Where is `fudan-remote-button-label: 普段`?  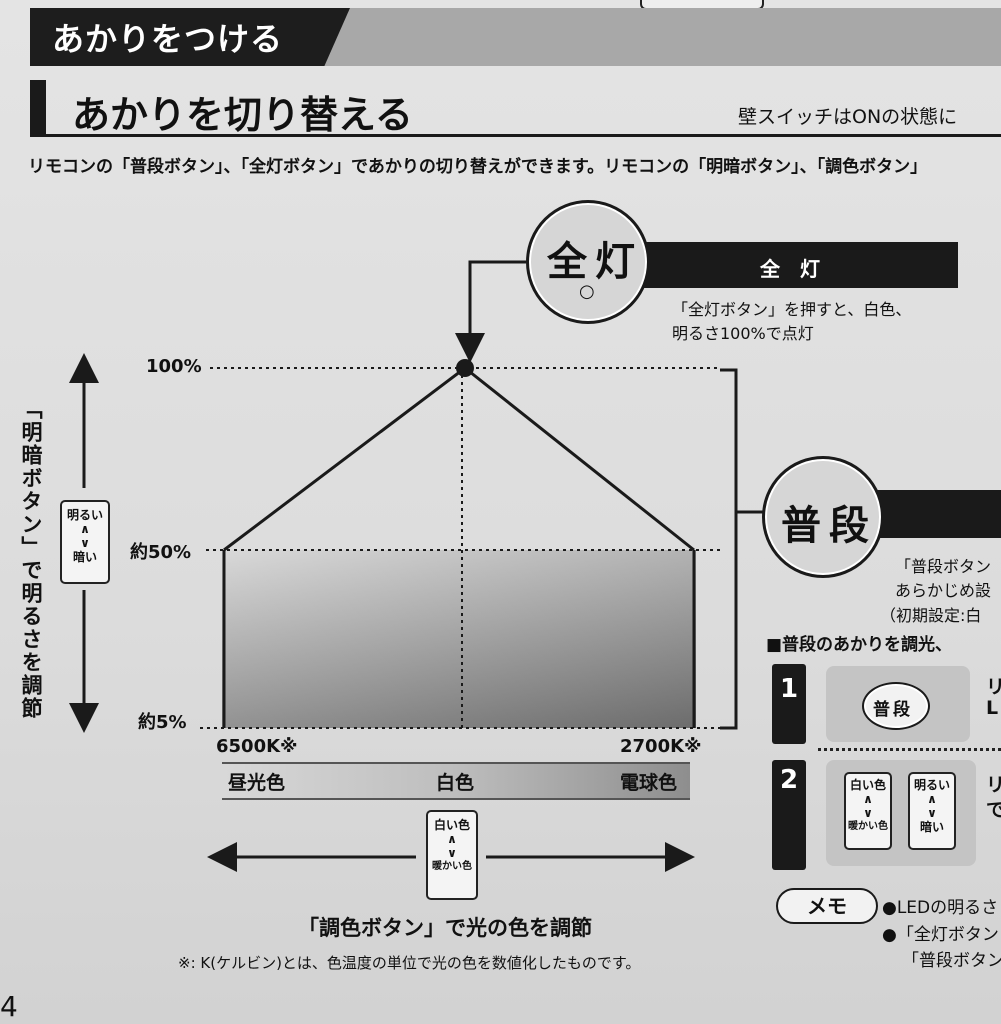 fudan-remote-button-label: 普段 is located at coordinates (893, 710).